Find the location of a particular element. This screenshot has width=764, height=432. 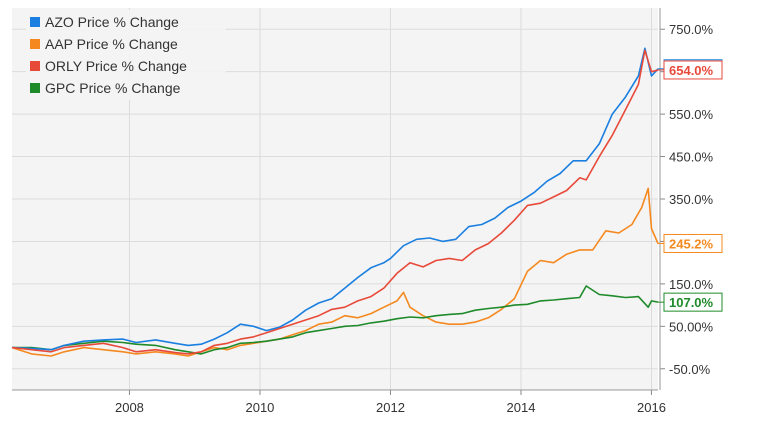

x-tick-label: 2012 is located at coordinates (390, 407).